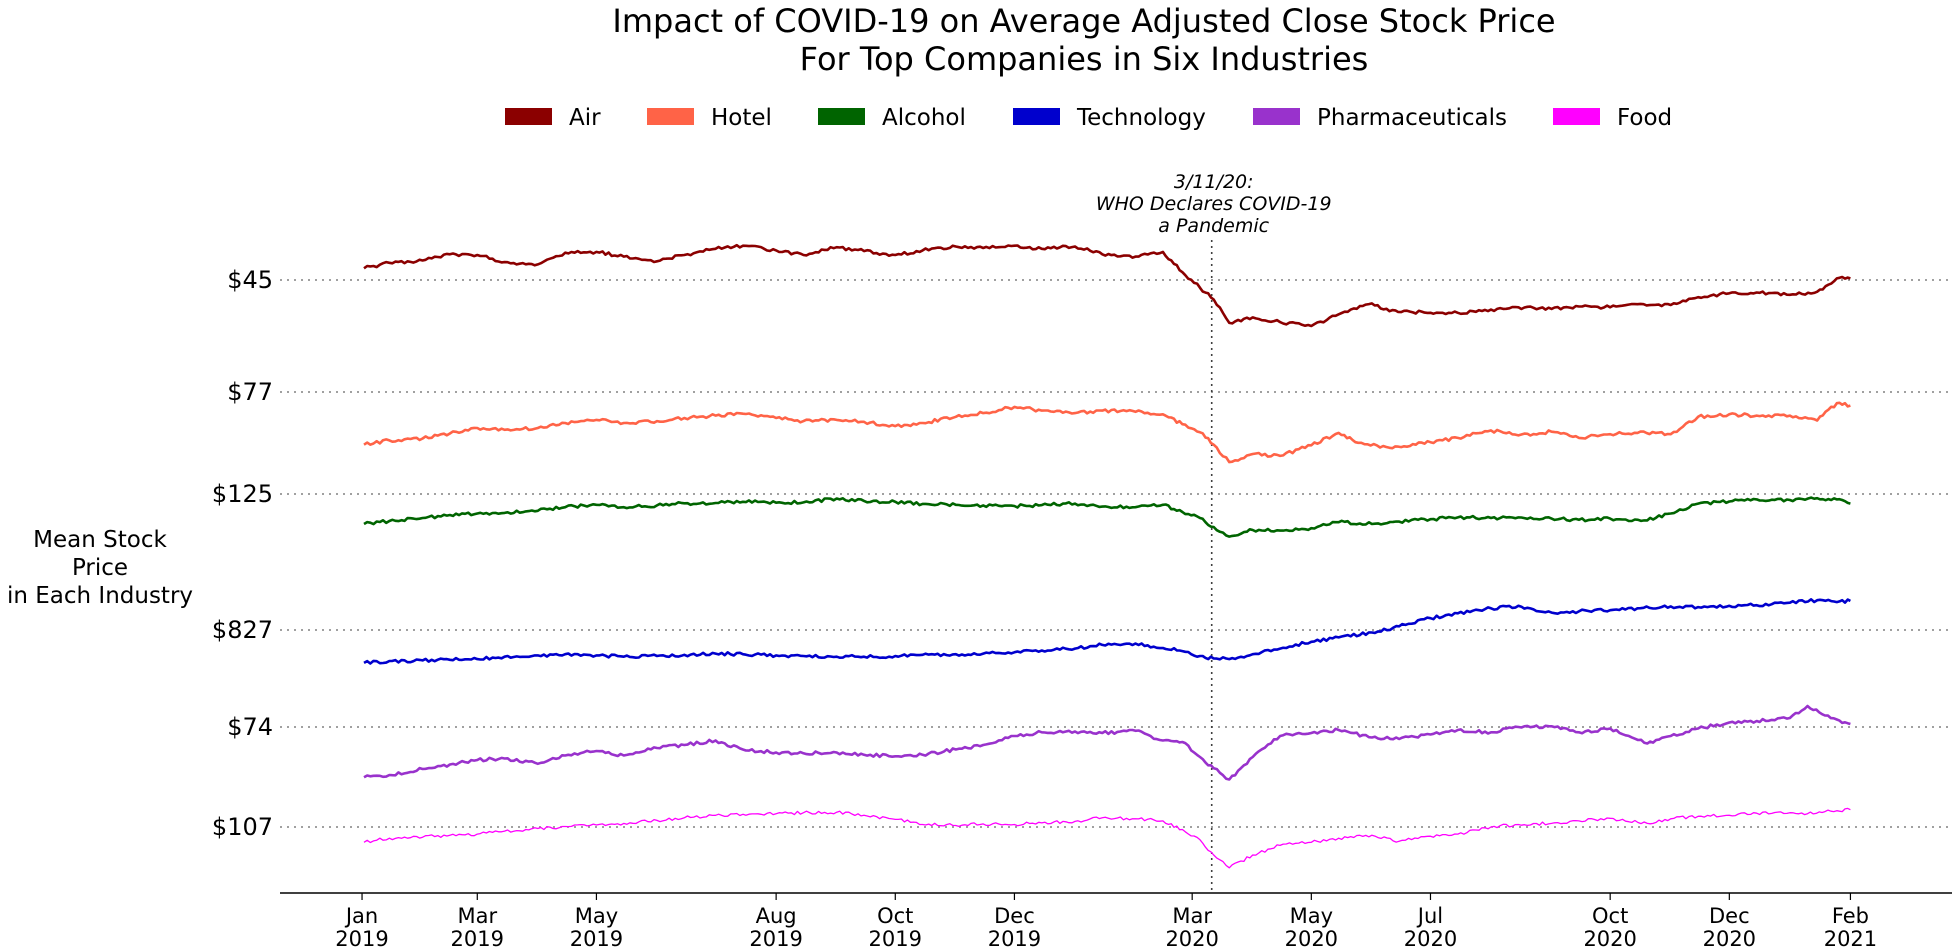  Describe the element at coordinates (1107, 742) in the screenshot. I see `series-line-pharmaceuticals` at that location.